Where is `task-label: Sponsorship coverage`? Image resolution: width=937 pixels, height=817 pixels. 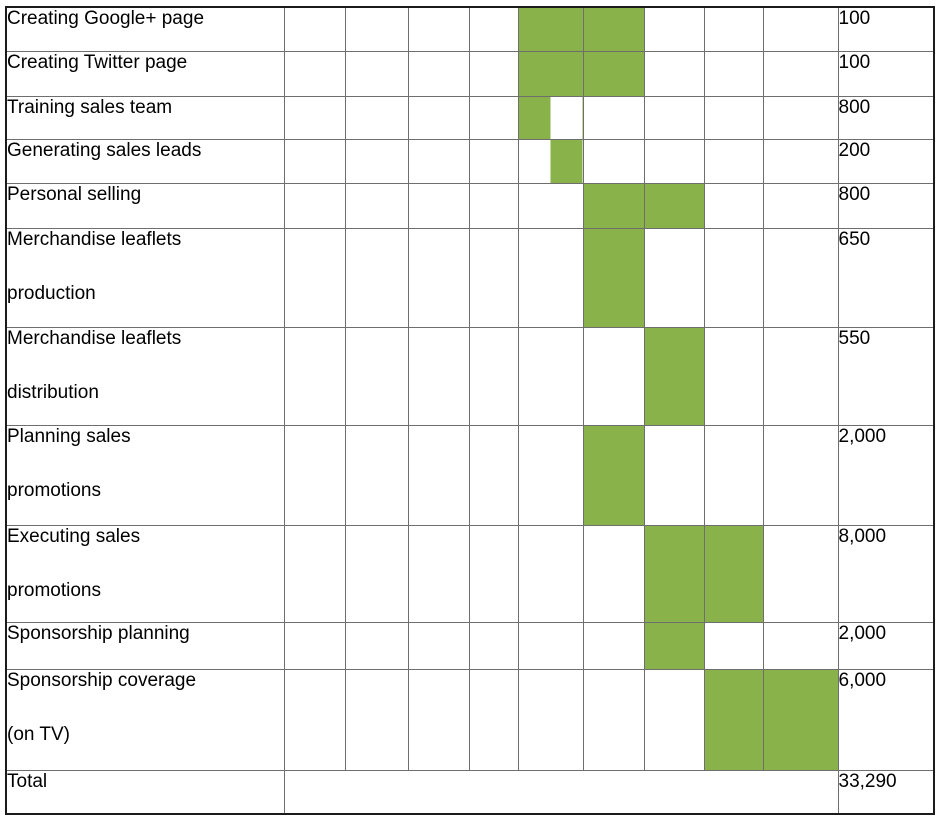
task-label: Sponsorship coverage is located at coordinates (102, 680).